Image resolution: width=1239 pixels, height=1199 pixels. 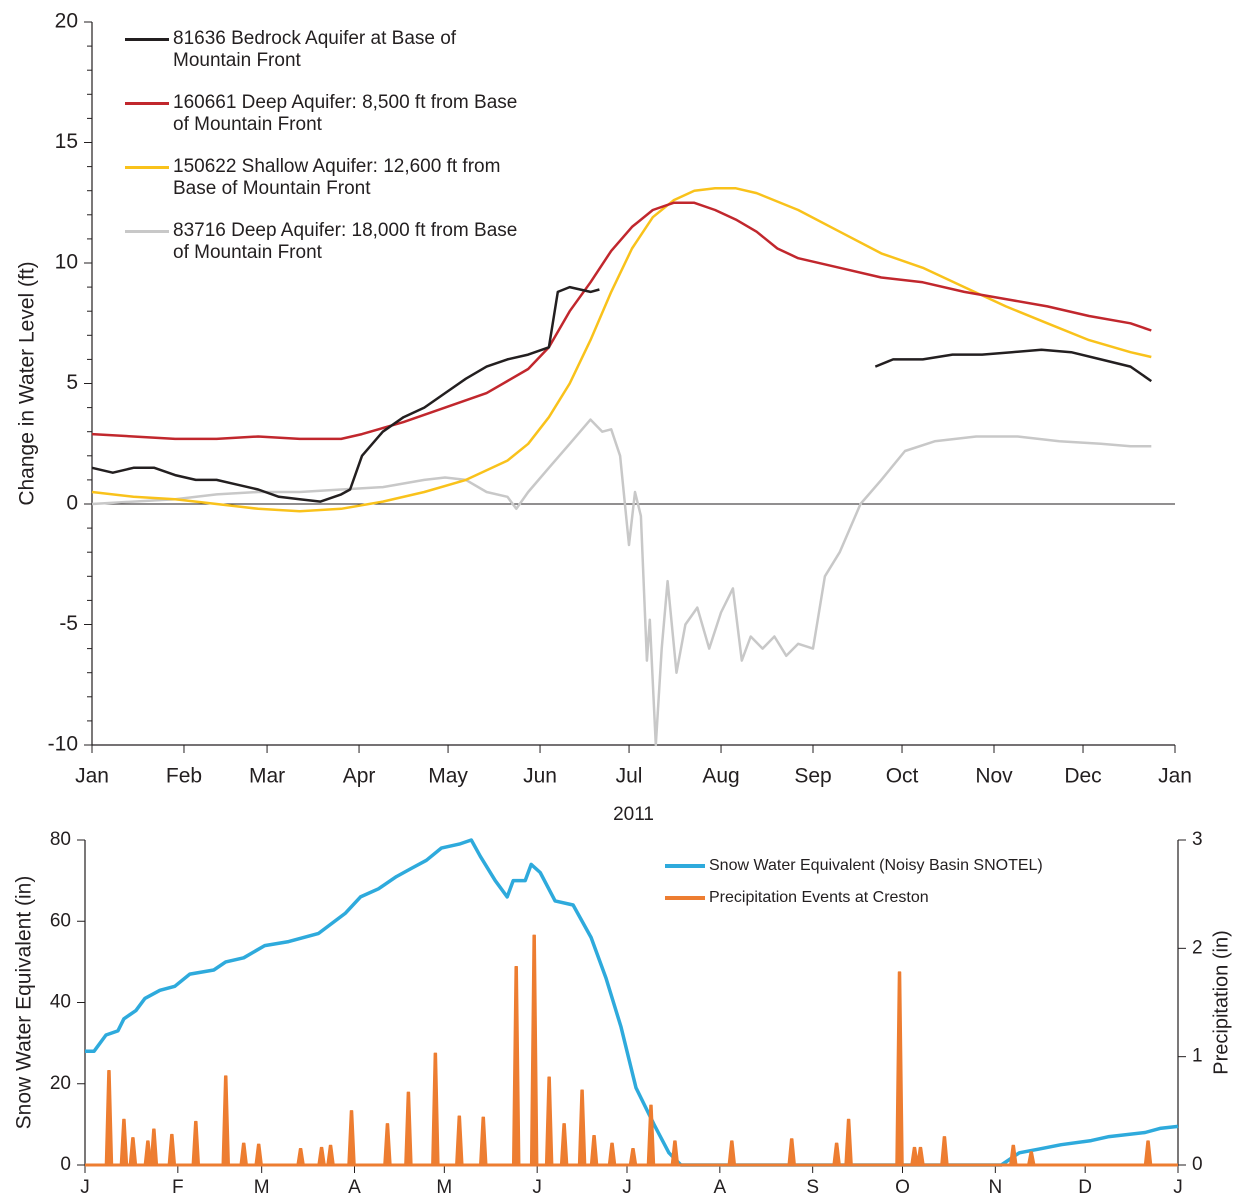 I want to click on x-tick-label: May, so click(x=448, y=776).